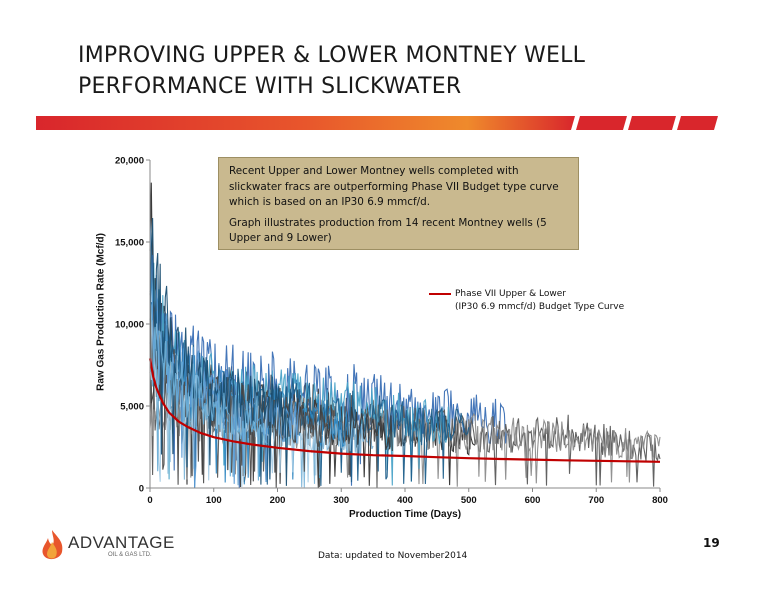 The image size is (776, 600). Describe the element at coordinates (149, 500) in the screenshot. I see `x-tick-label: 0` at that location.